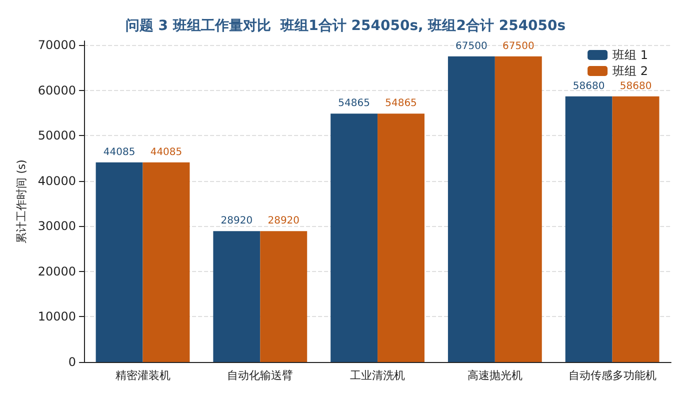 This screenshot has height=396, width=691. I want to click on x-tick-label: 自动传感多功能机, so click(612, 375).